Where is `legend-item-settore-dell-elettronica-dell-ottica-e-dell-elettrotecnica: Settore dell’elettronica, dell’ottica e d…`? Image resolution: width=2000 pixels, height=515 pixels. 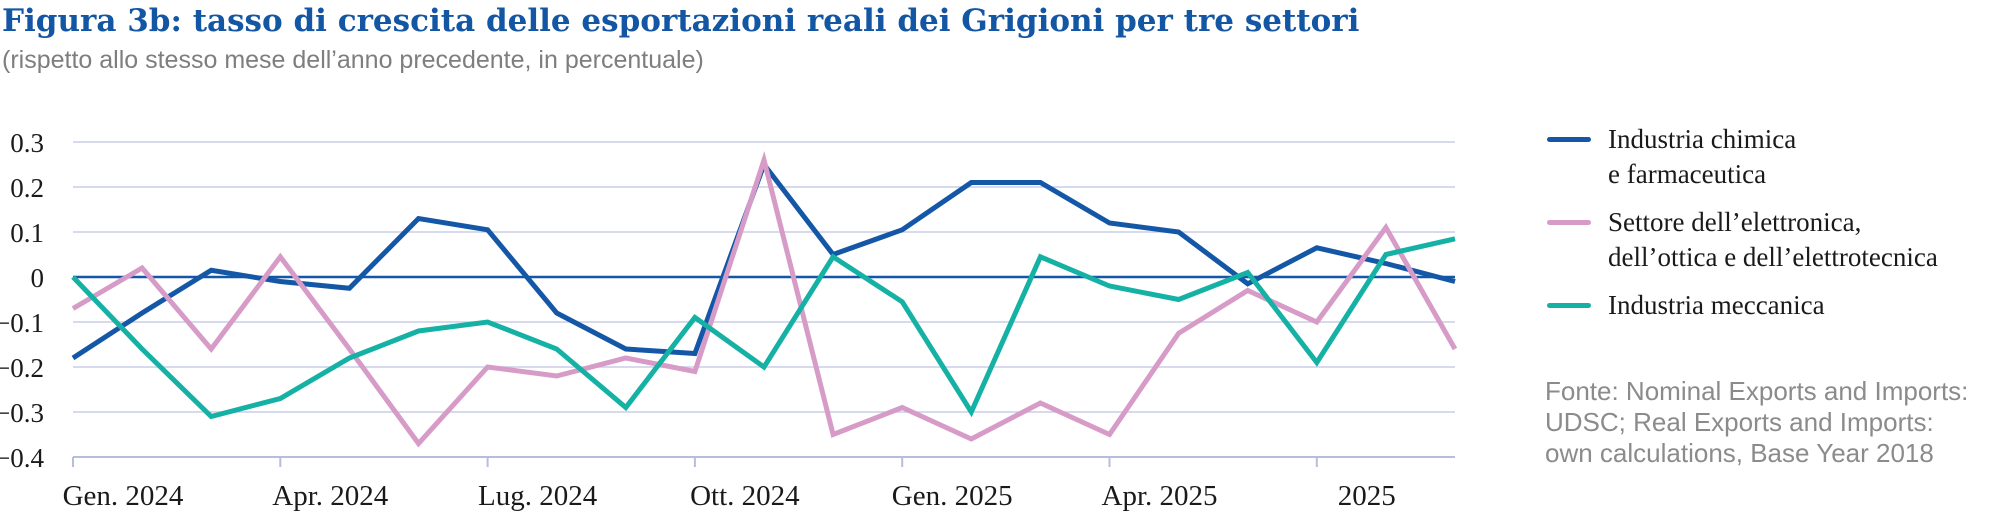 legend-item-settore-dell-elettronica-dell-ottica-e-dell-elettrotecnica: Settore dell’elettronica, dell’ottica e d… is located at coordinates (1772, 240).